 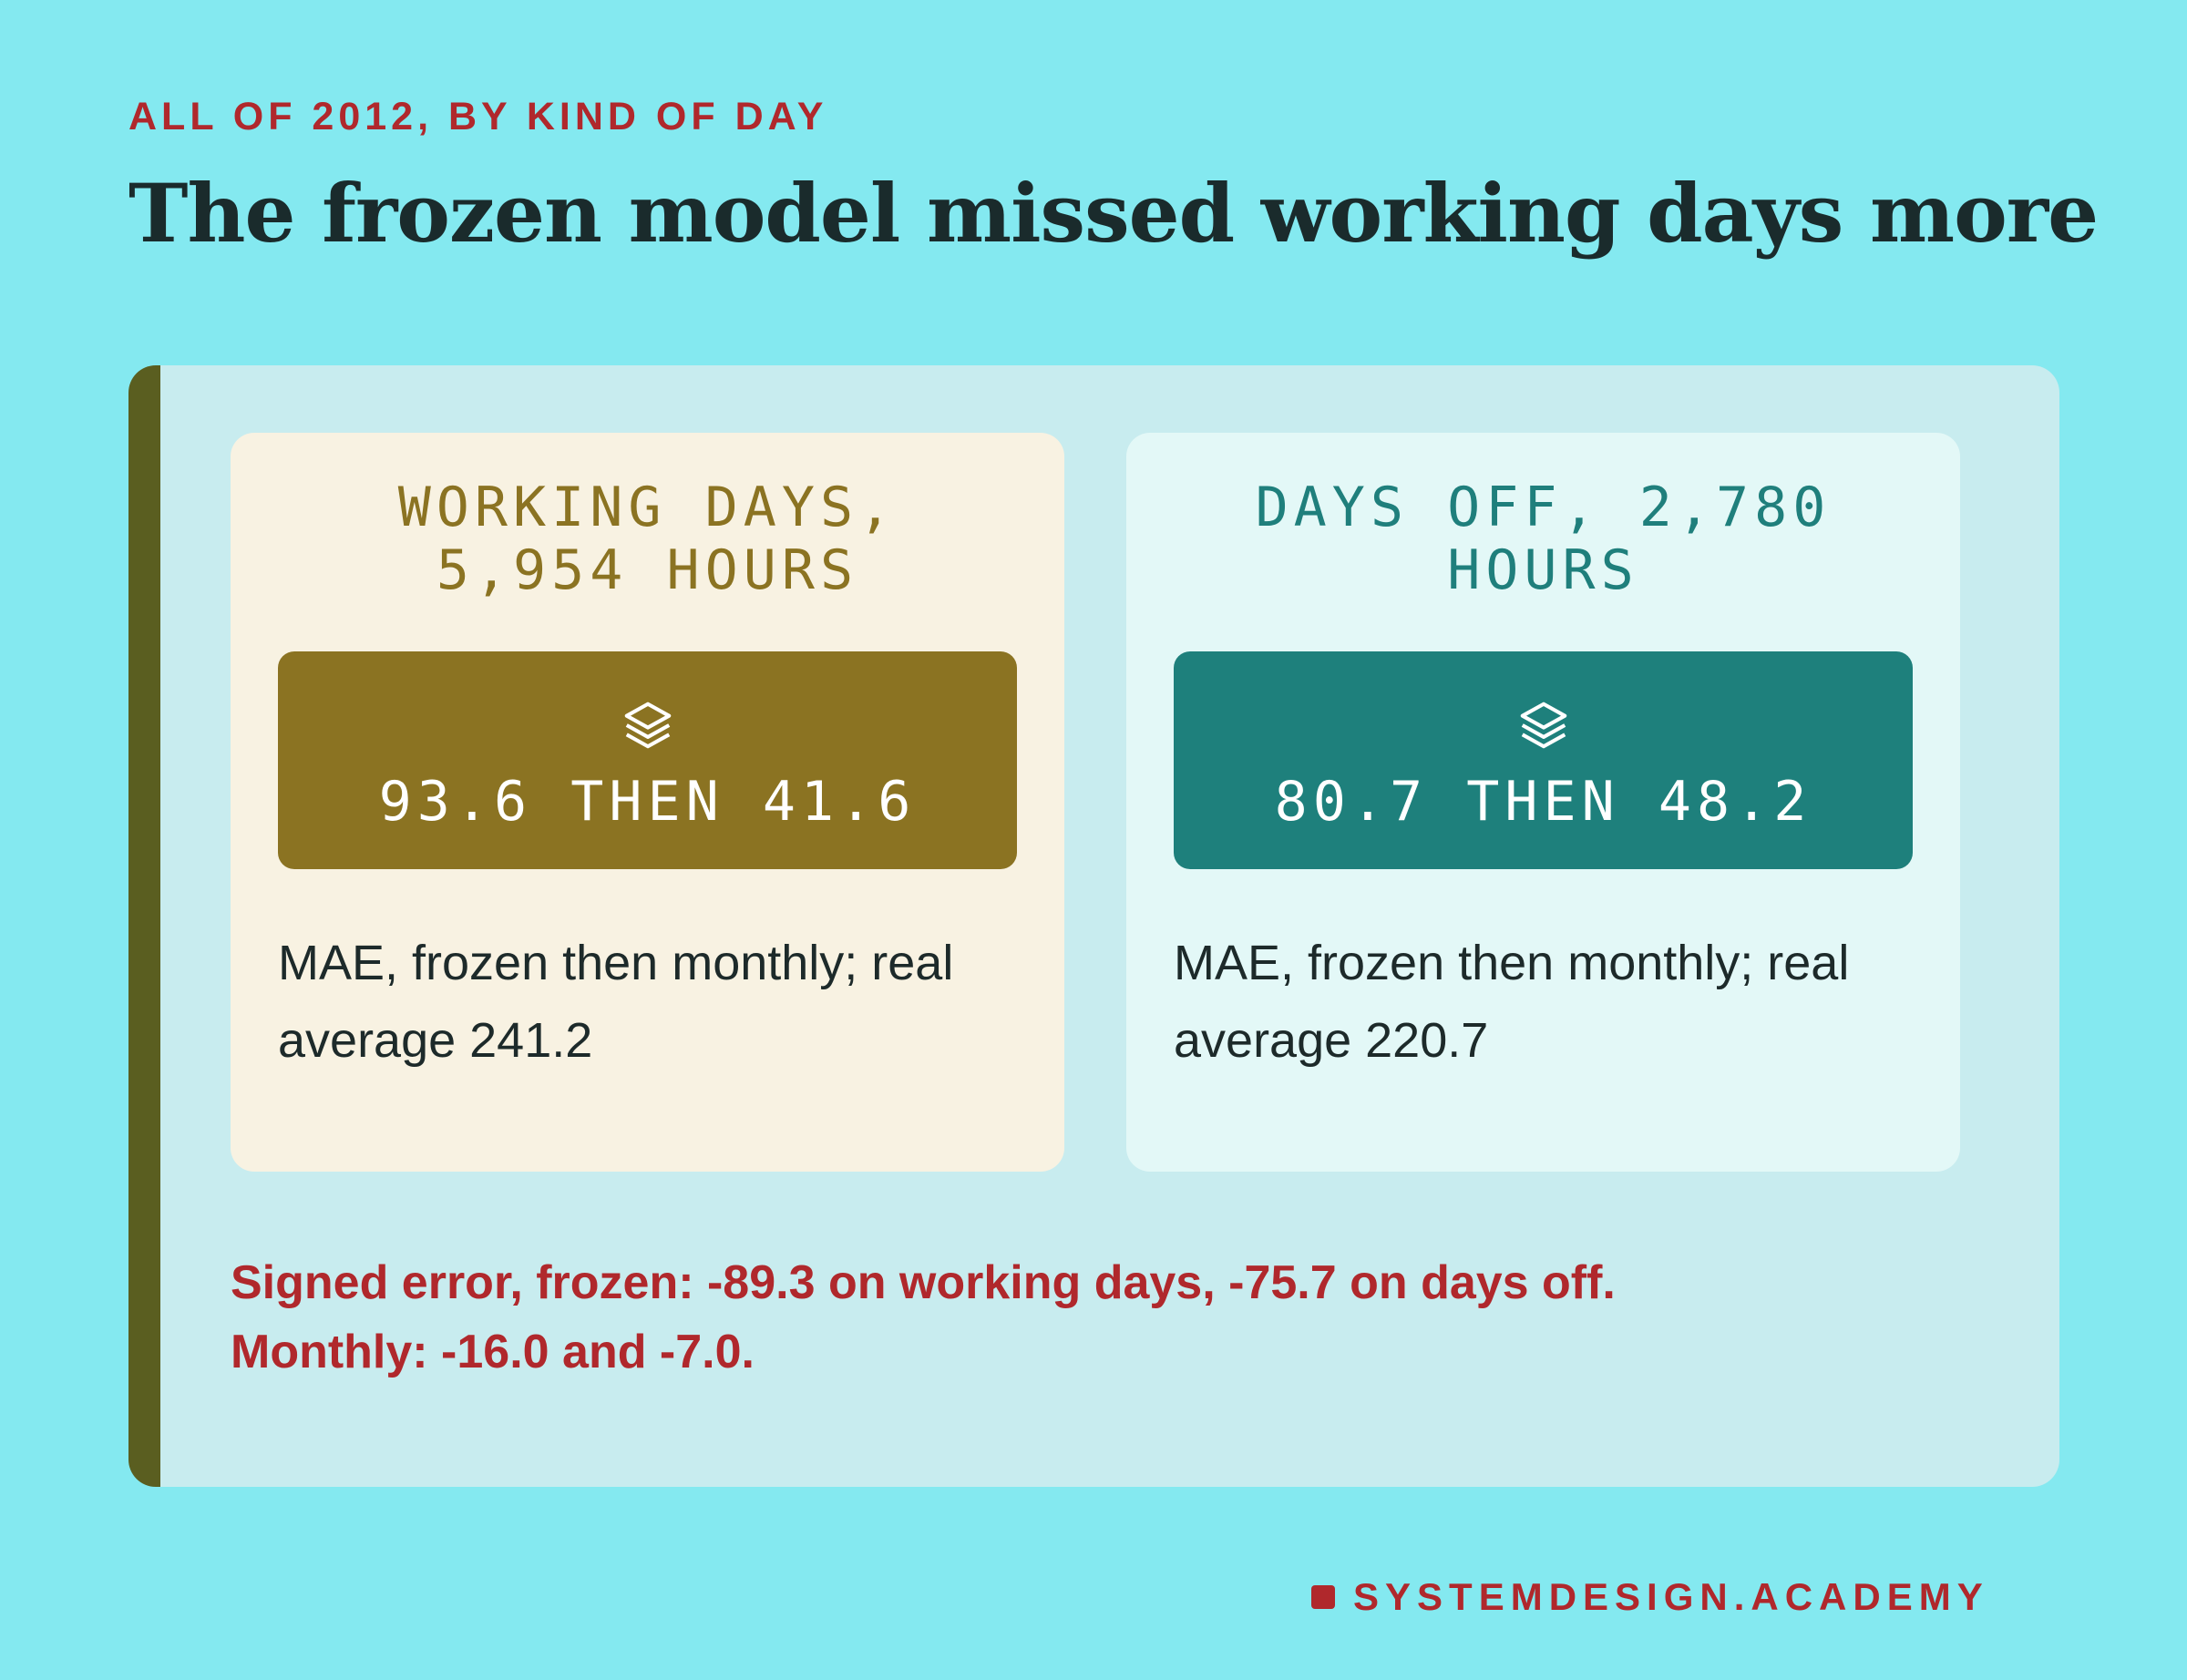 I want to click on note-line: Monthly: -16.0 and -7.0., so click(x=493, y=1352).